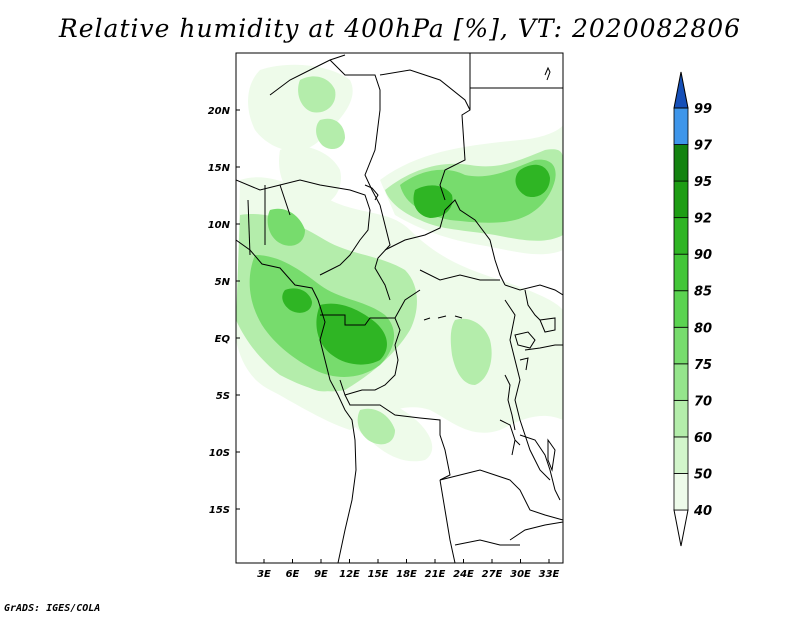 This screenshot has height=618, width=800. I want to click on lon-label: 12E, so click(349, 574).